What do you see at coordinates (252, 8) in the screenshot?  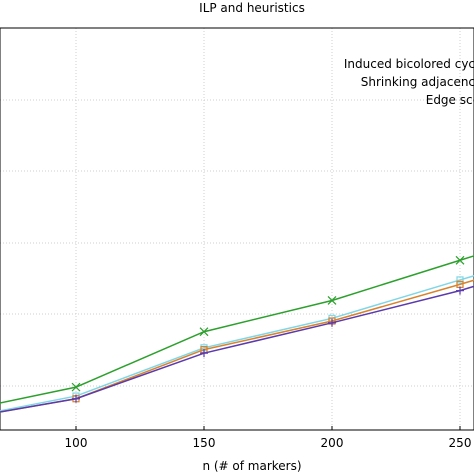 I see `chart-title: ILP and heuristics` at bounding box center [252, 8].